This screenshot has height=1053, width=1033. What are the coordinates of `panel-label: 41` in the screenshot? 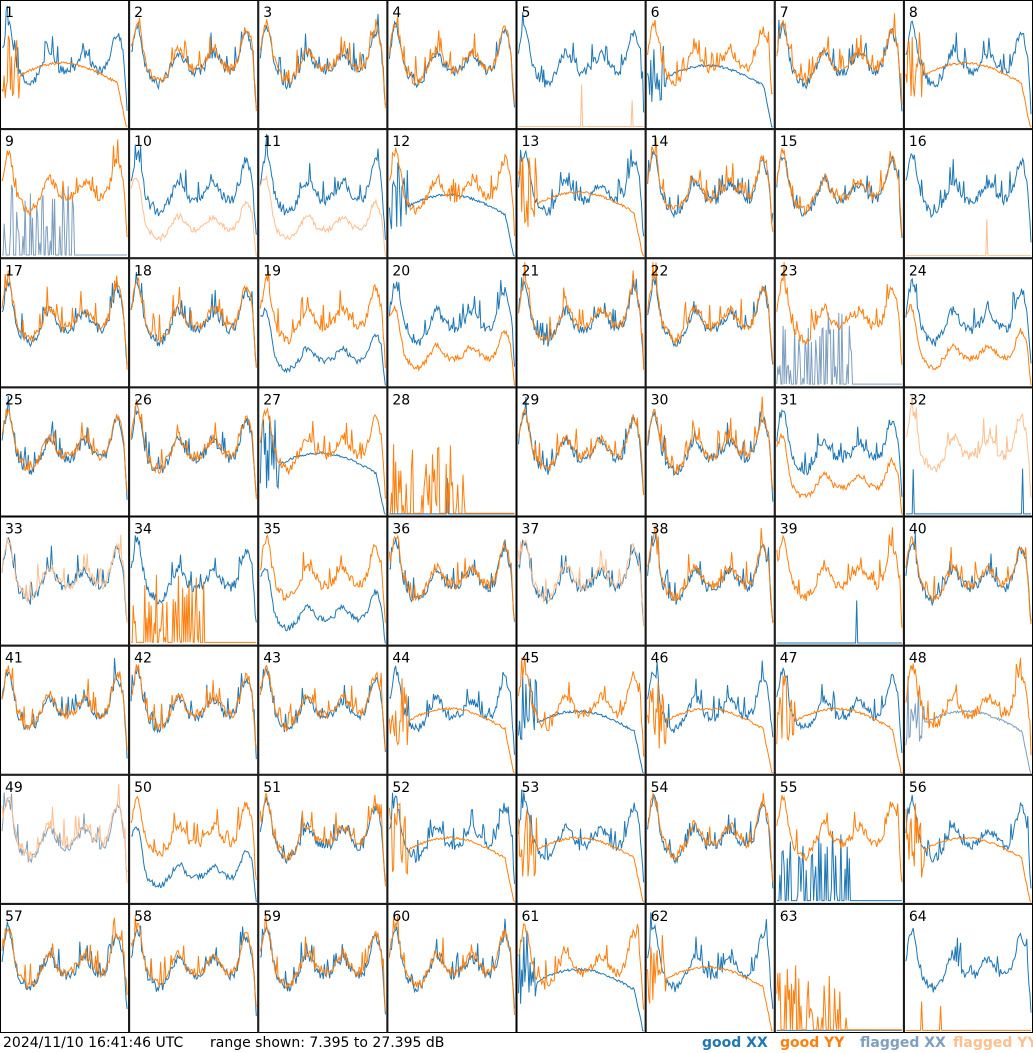 It's located at (14, 659).